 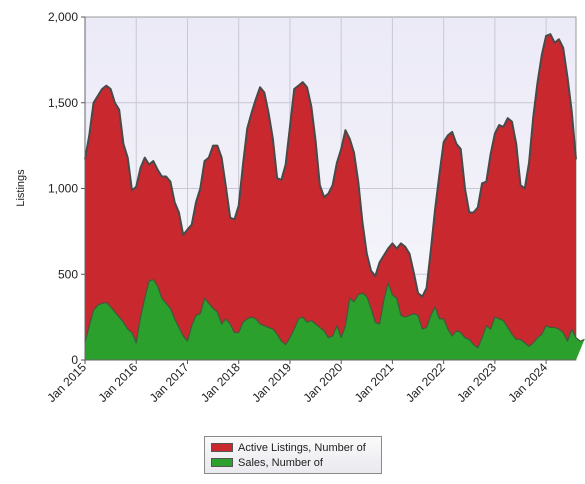 I want to click on x-tick-label: Jan 2015, so click(x=66, y=382).